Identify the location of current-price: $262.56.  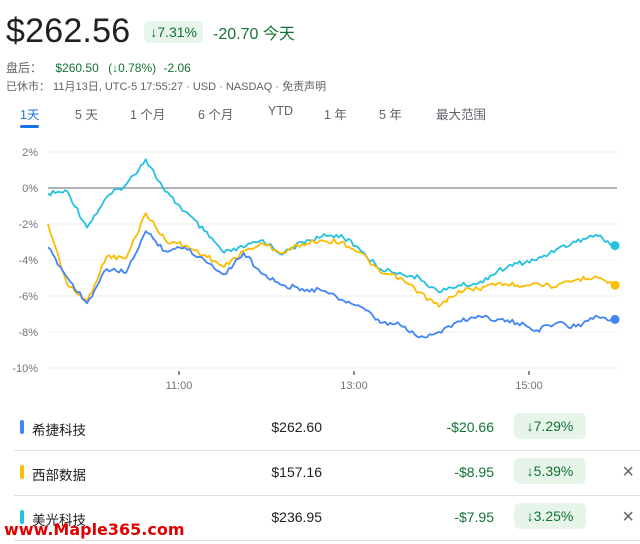
(68, 31).